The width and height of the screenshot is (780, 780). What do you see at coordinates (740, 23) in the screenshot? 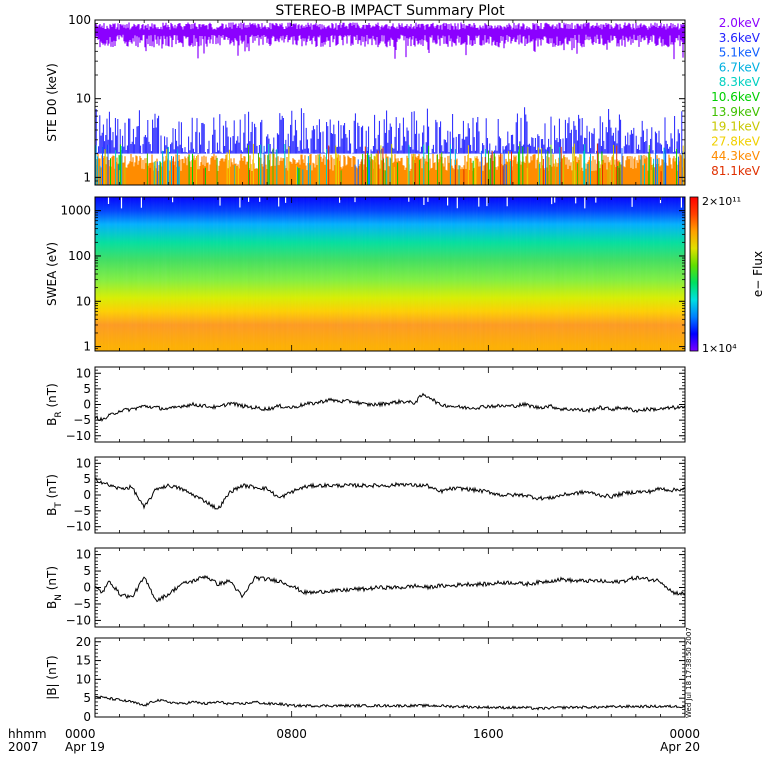
I see `legend-entry: 2.0keV` at bounding box center [740, 23].